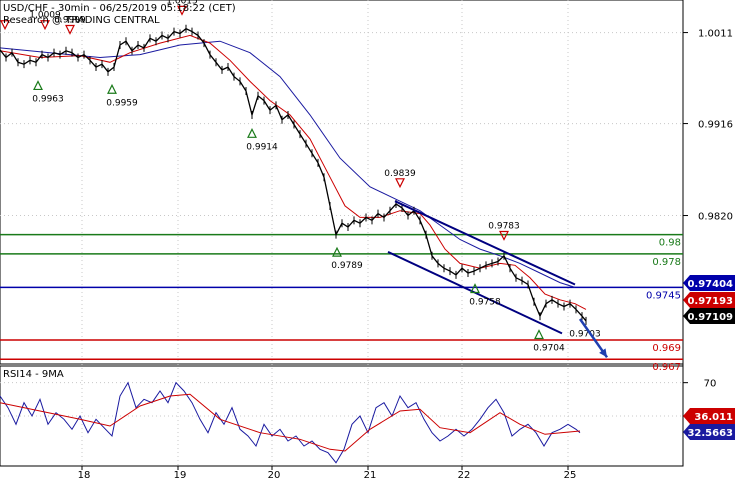 Image resolution: width=735 pixels, height=480 pixels. What do you see at coordinates (70, 21) in the screenshot?
I see `annotation-label: 0.9999` at bounding box center [70, 21].